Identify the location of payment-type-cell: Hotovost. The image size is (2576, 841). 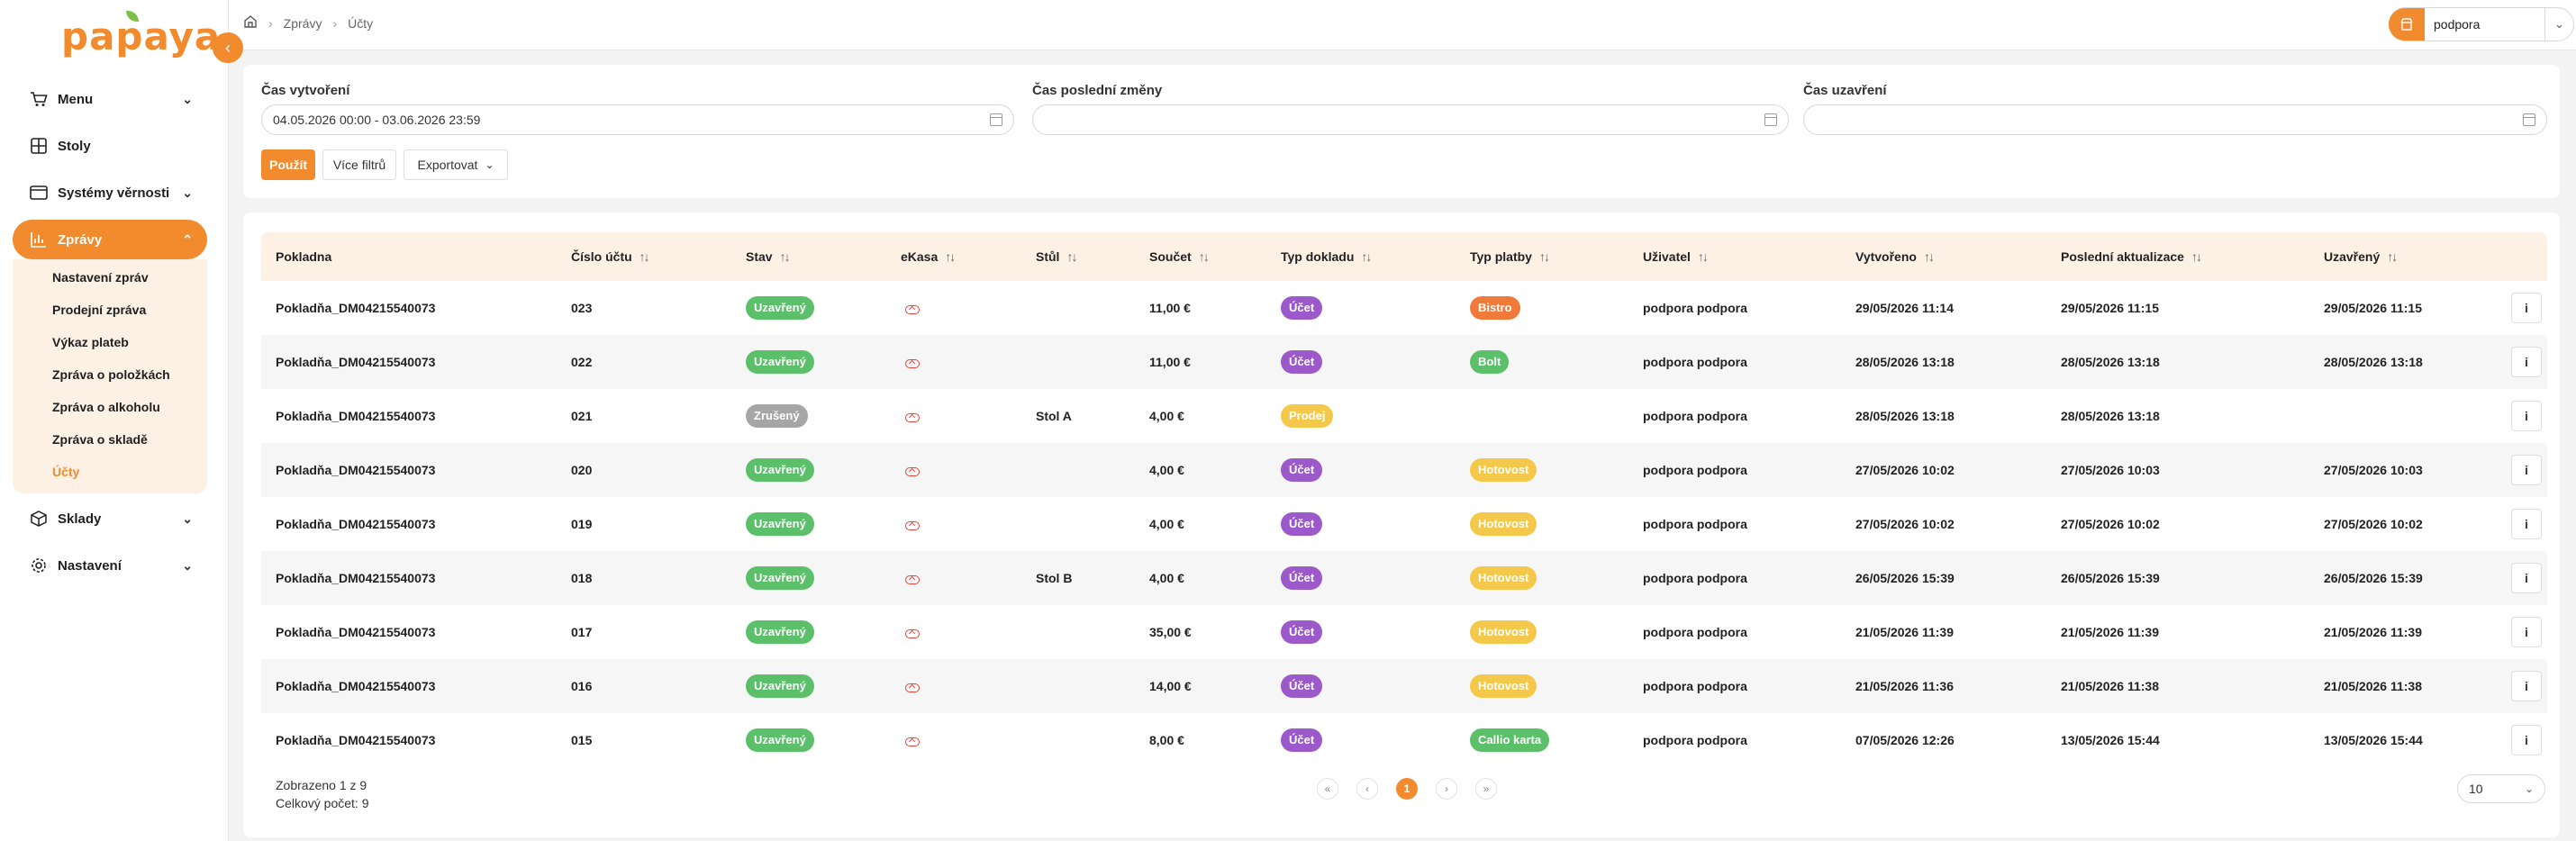
(1503, 578).